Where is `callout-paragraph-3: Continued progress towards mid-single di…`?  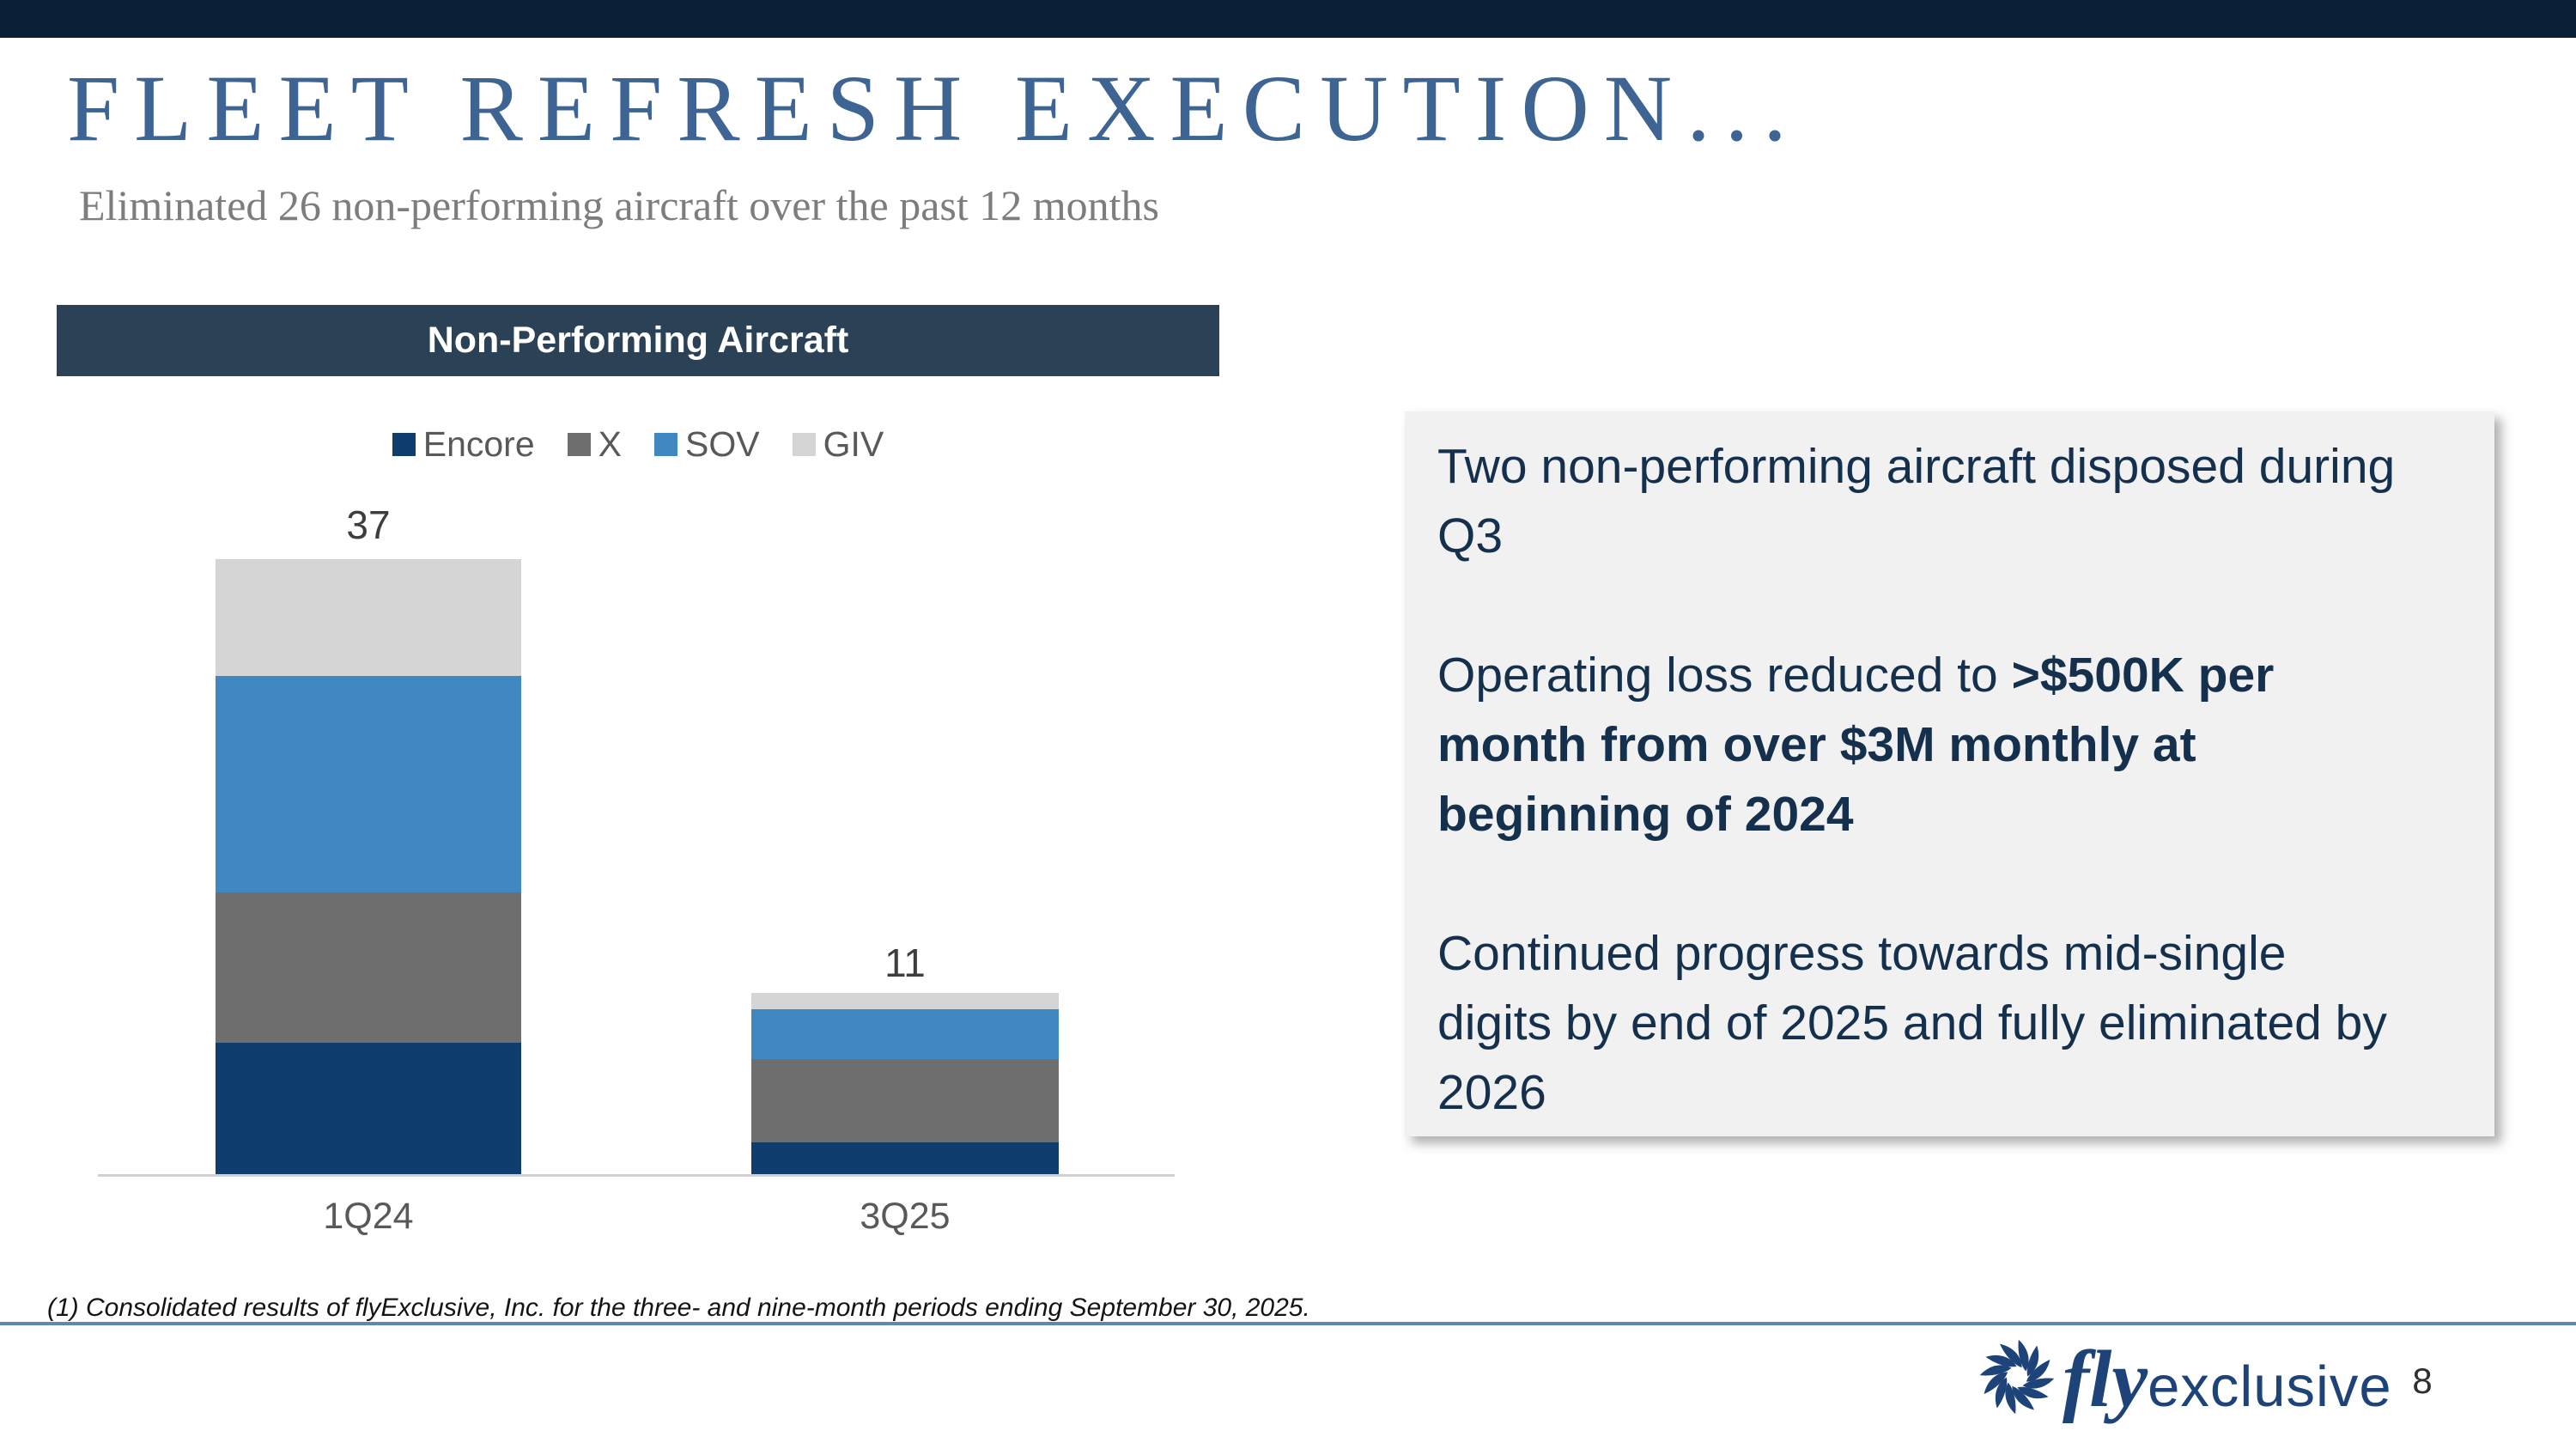 callout-paragraph-3: Continued progress towards mid-single di… is located at coordinates (1912, 1023).